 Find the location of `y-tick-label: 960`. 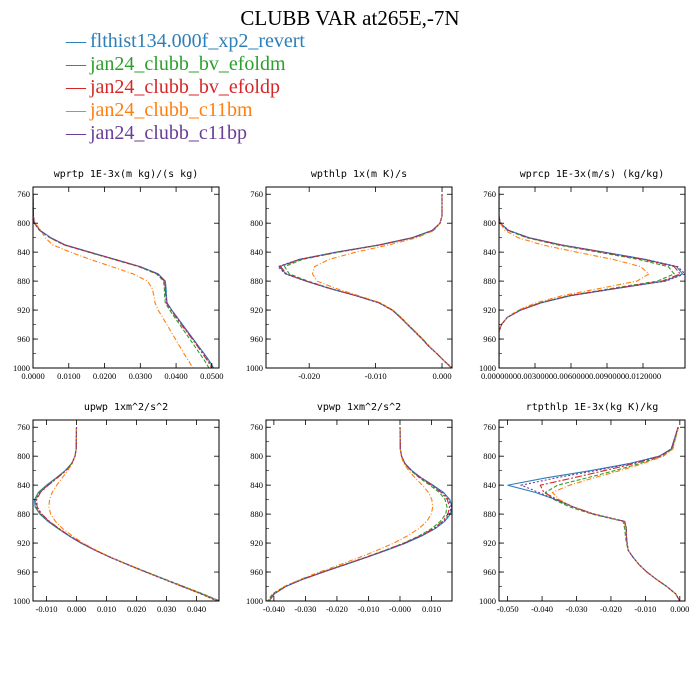

y-tick-label: 960 is located at coordinates (23, 572).